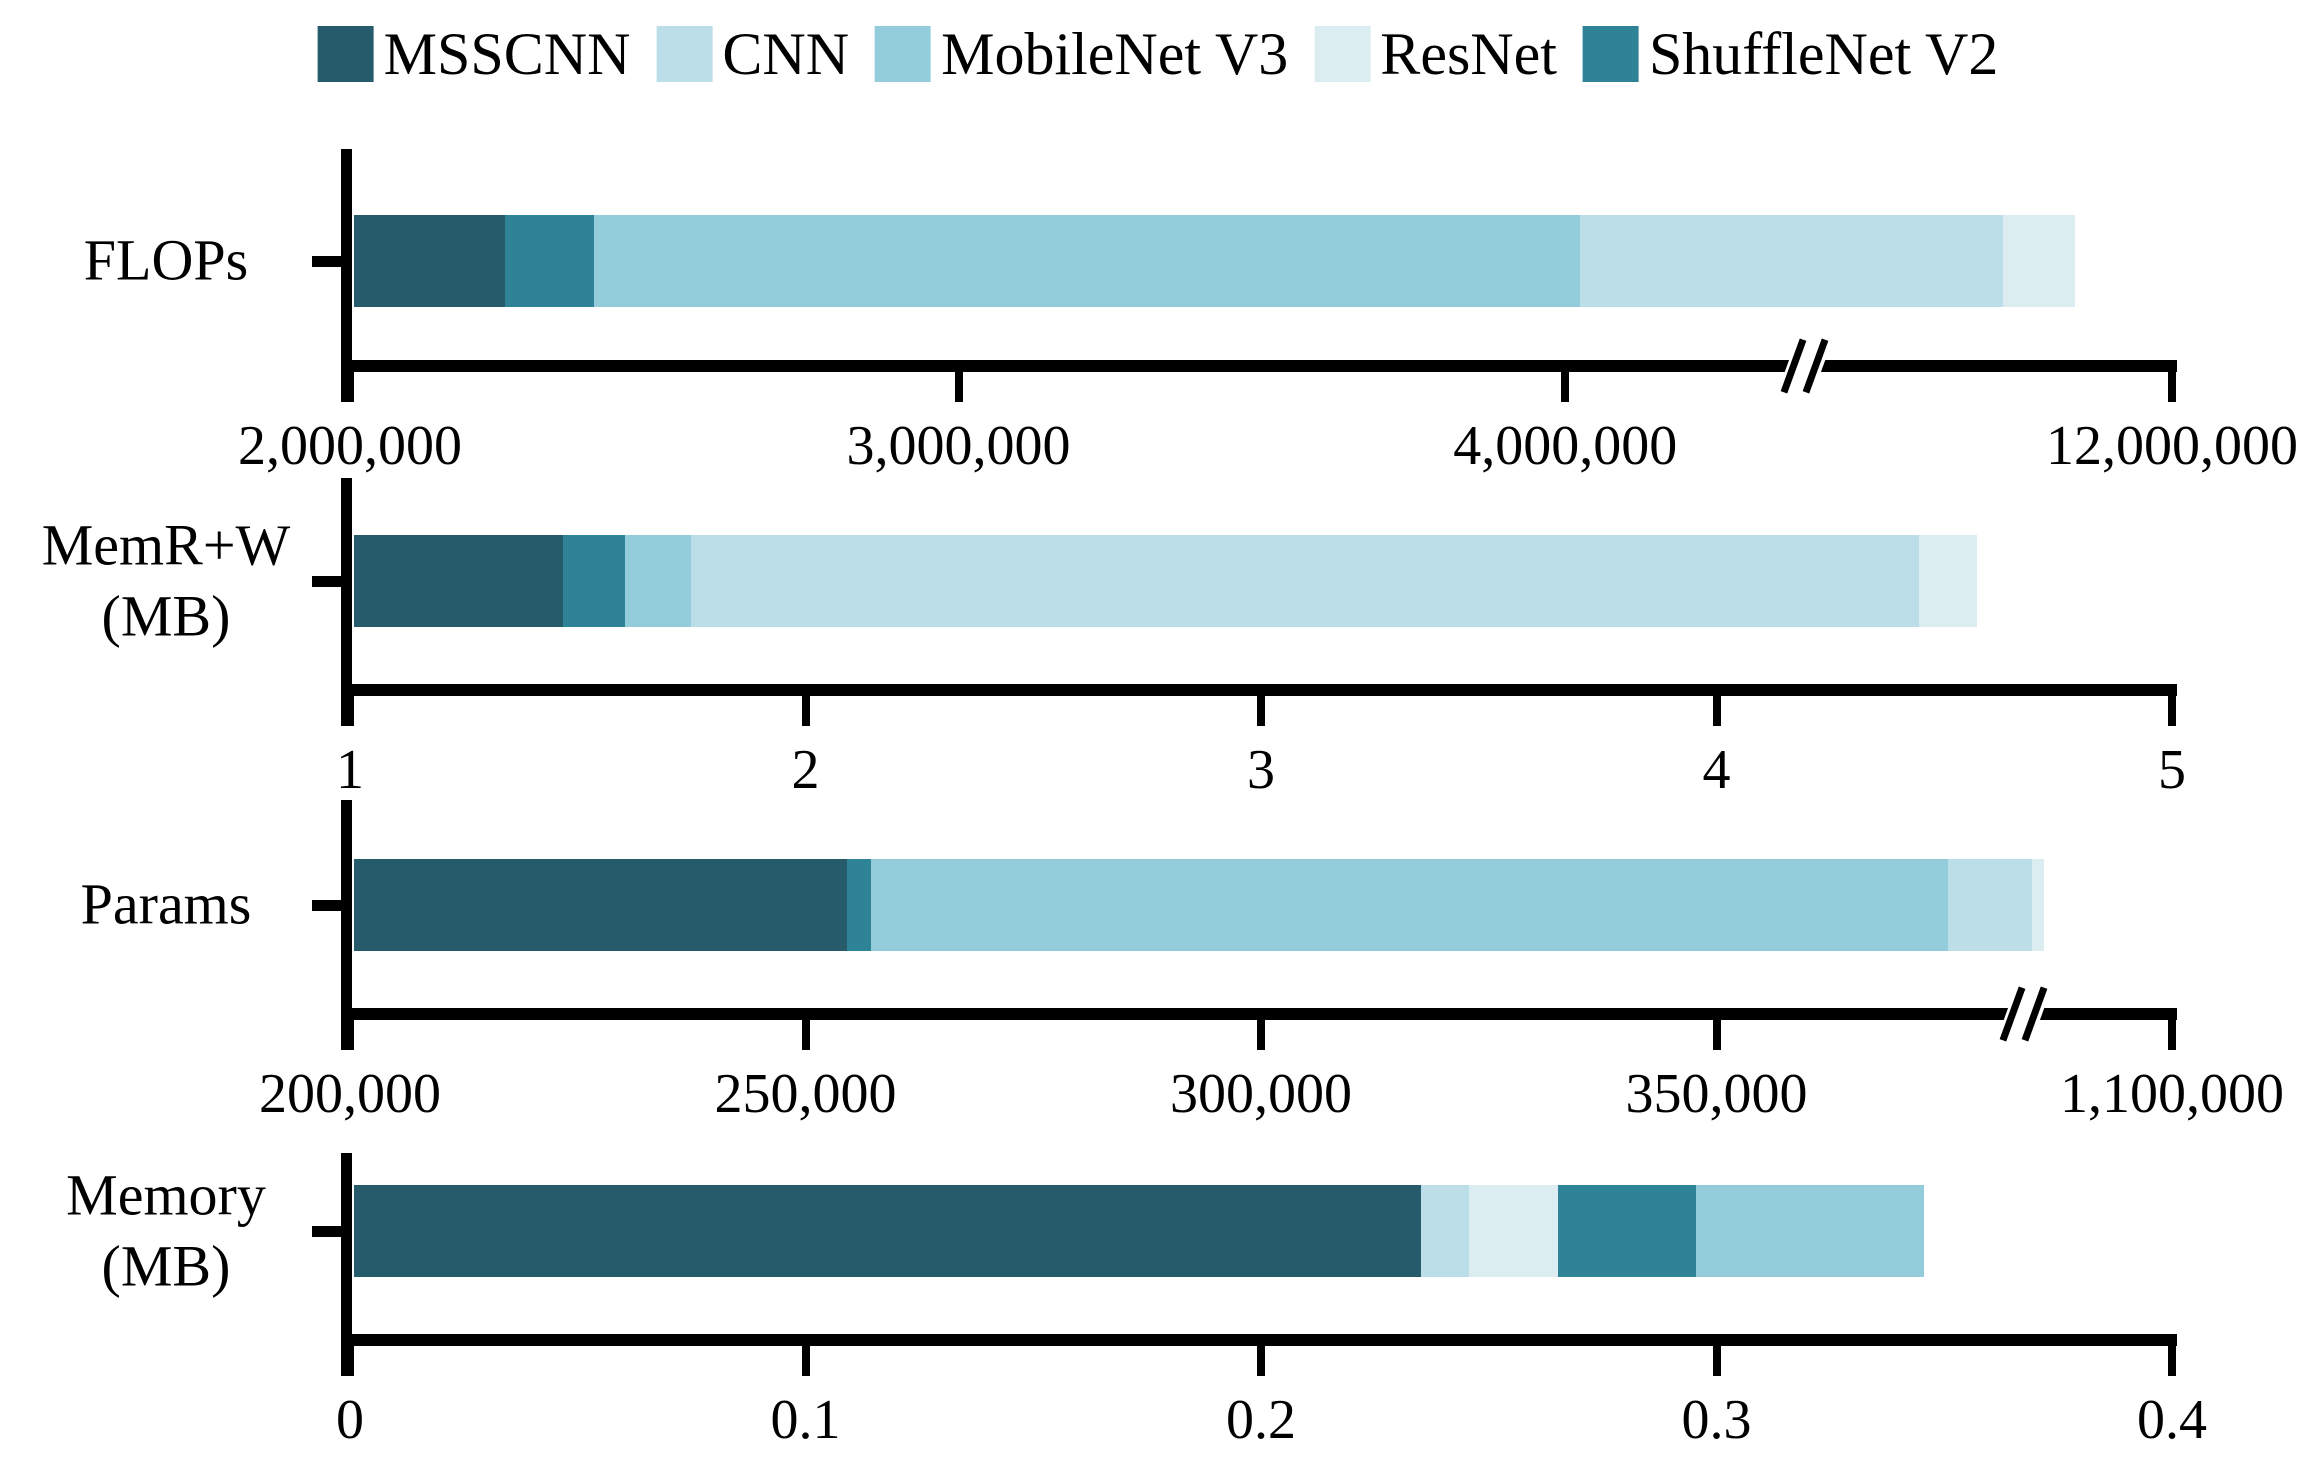  I want to click on axis-tick-label: 200,000, so click(350, 1094).